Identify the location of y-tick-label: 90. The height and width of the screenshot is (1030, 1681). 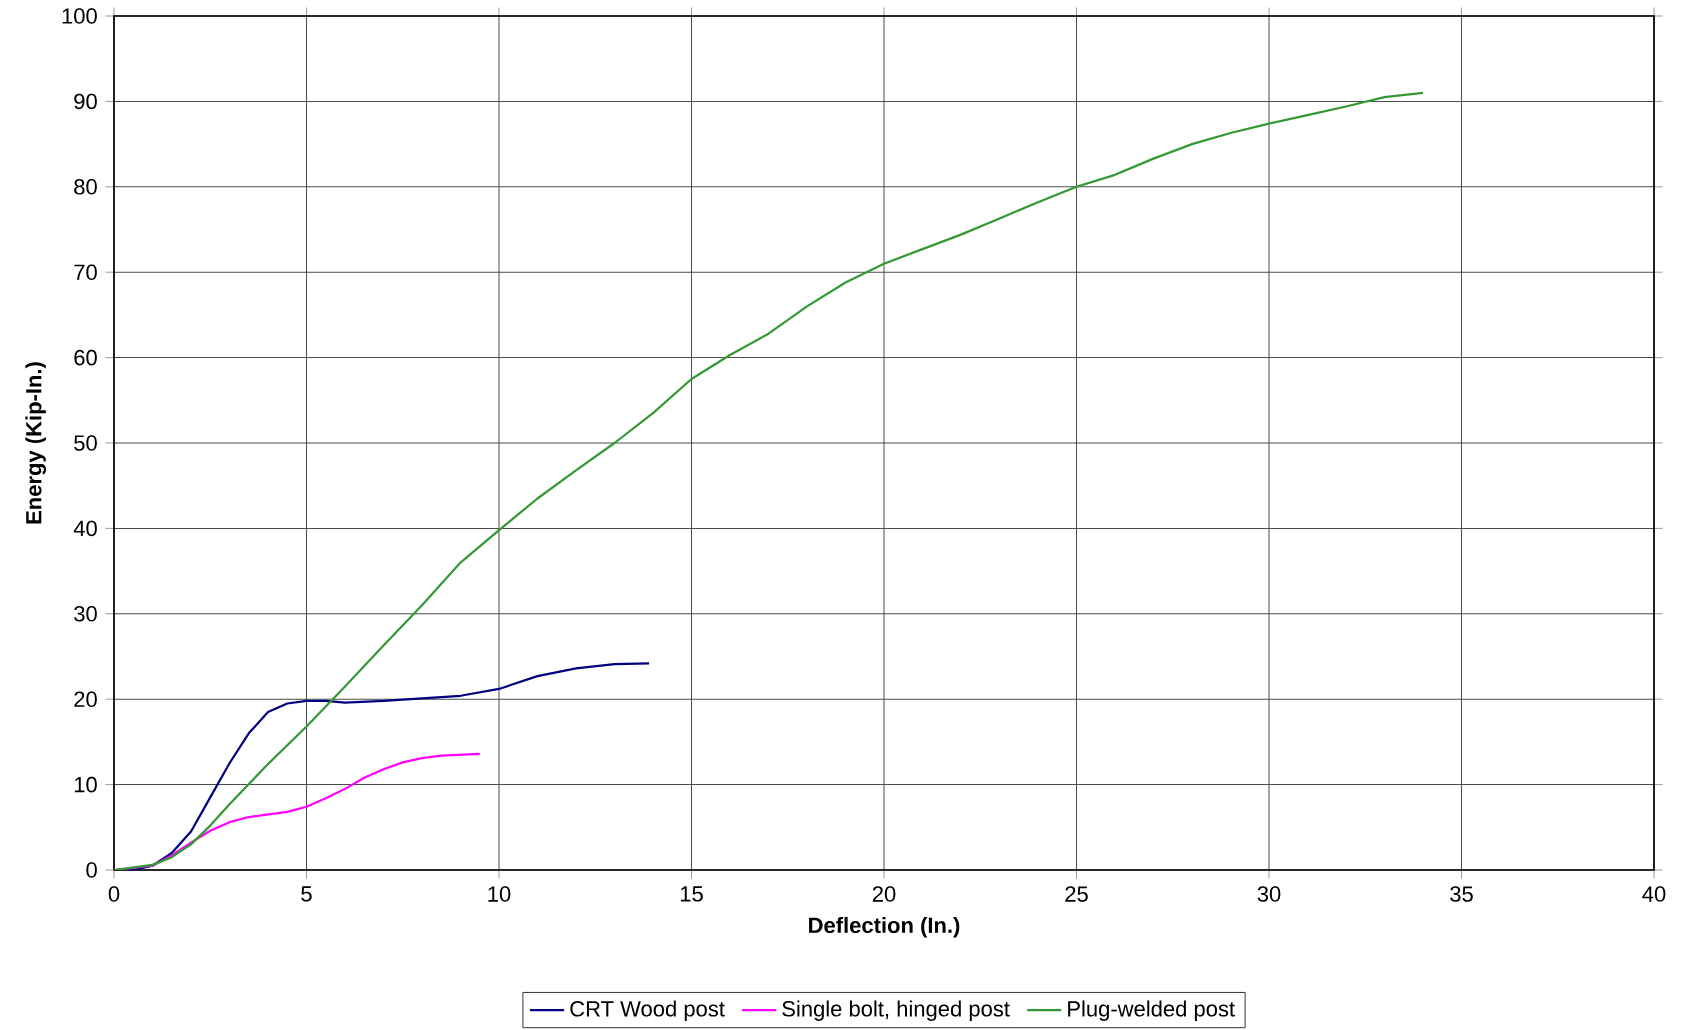
(85, 101).